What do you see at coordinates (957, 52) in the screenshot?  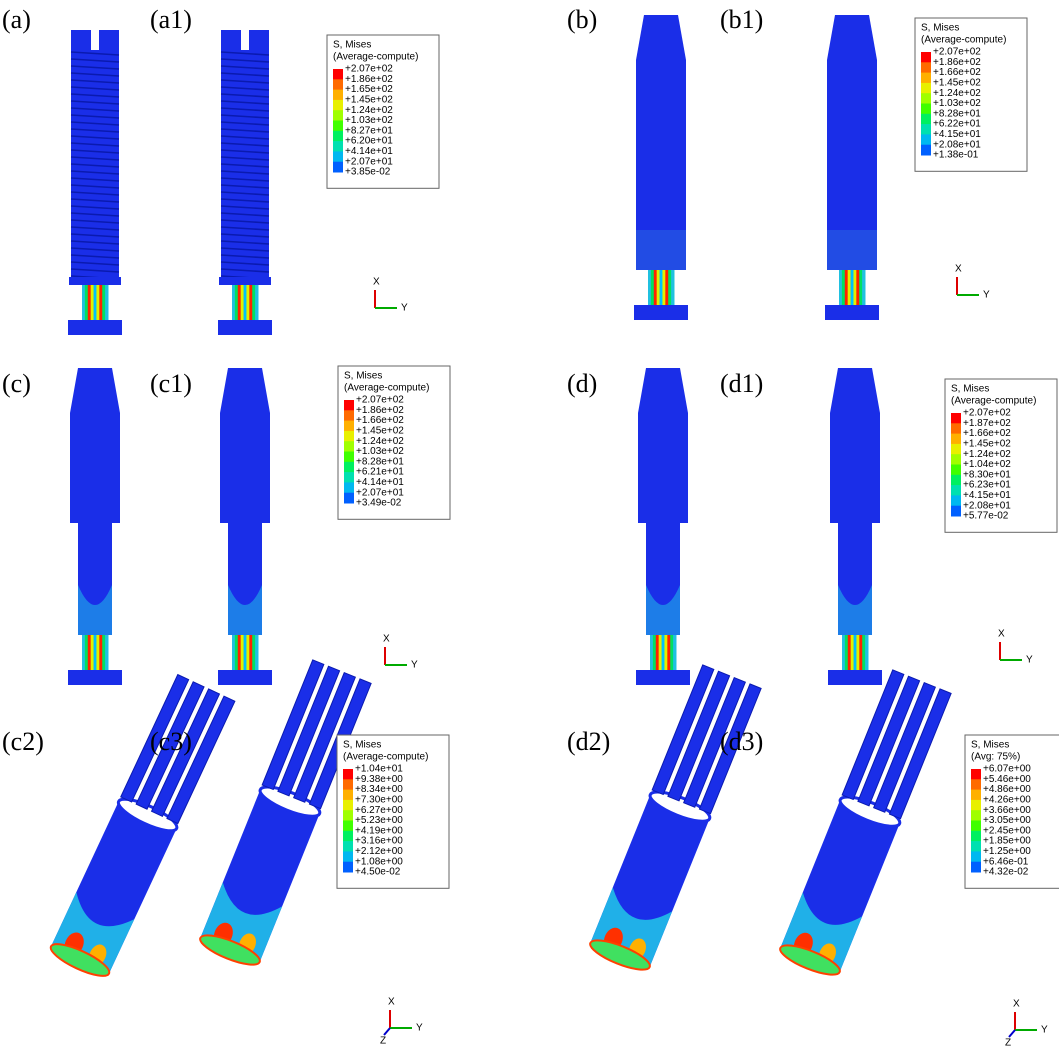 I see `legend-value: +2.07e+02` at bounding box center [957, 52].